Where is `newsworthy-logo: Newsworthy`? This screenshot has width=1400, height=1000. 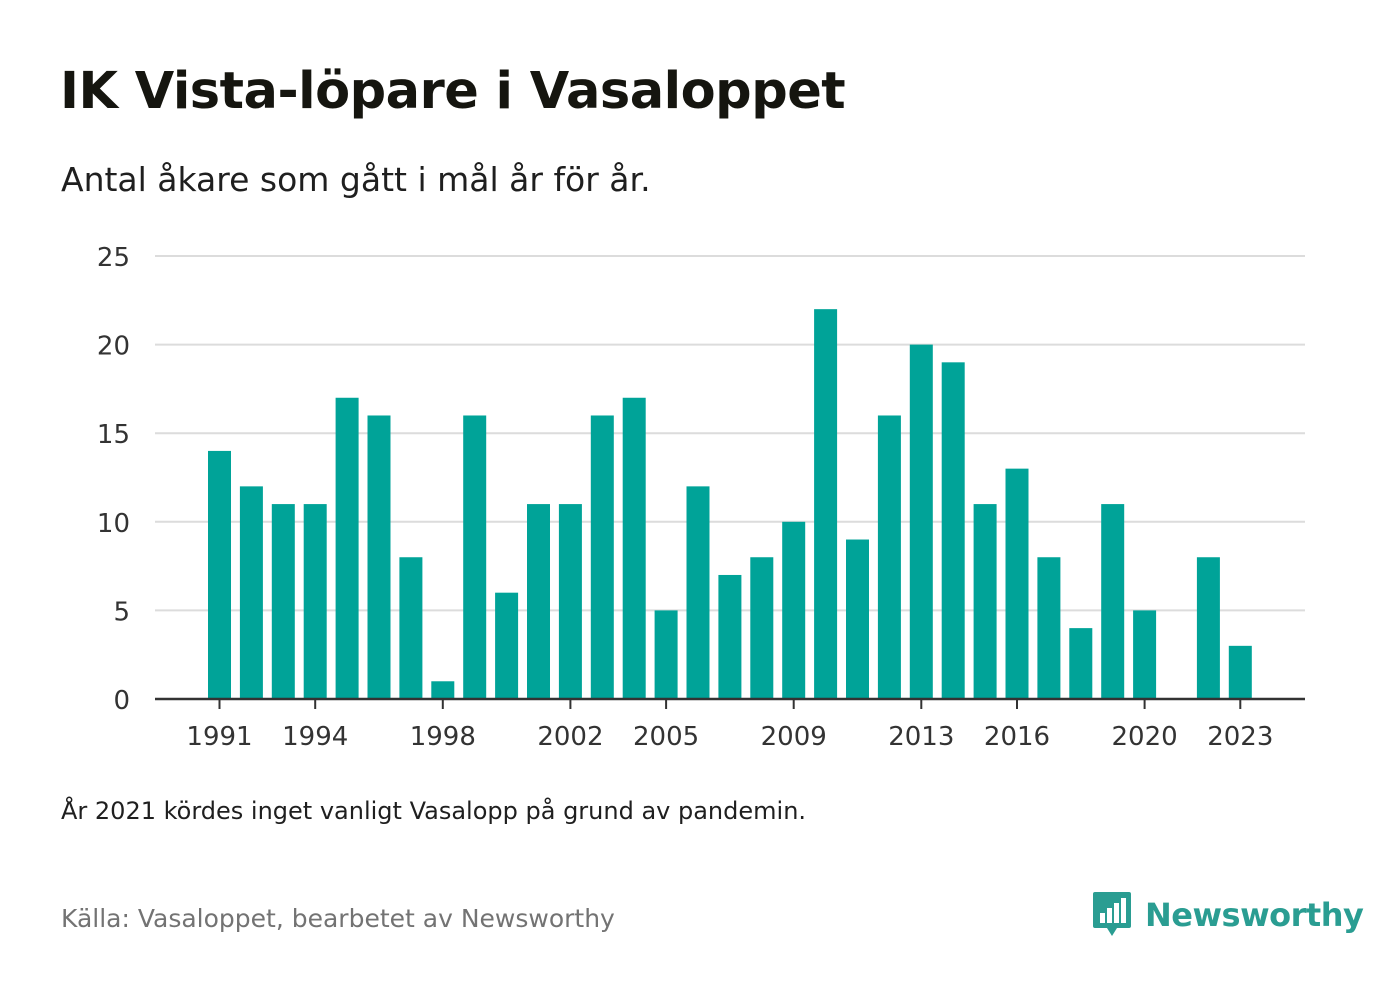
newsworthy-logo: Newsworthy is located at coordinates (1227, 915).